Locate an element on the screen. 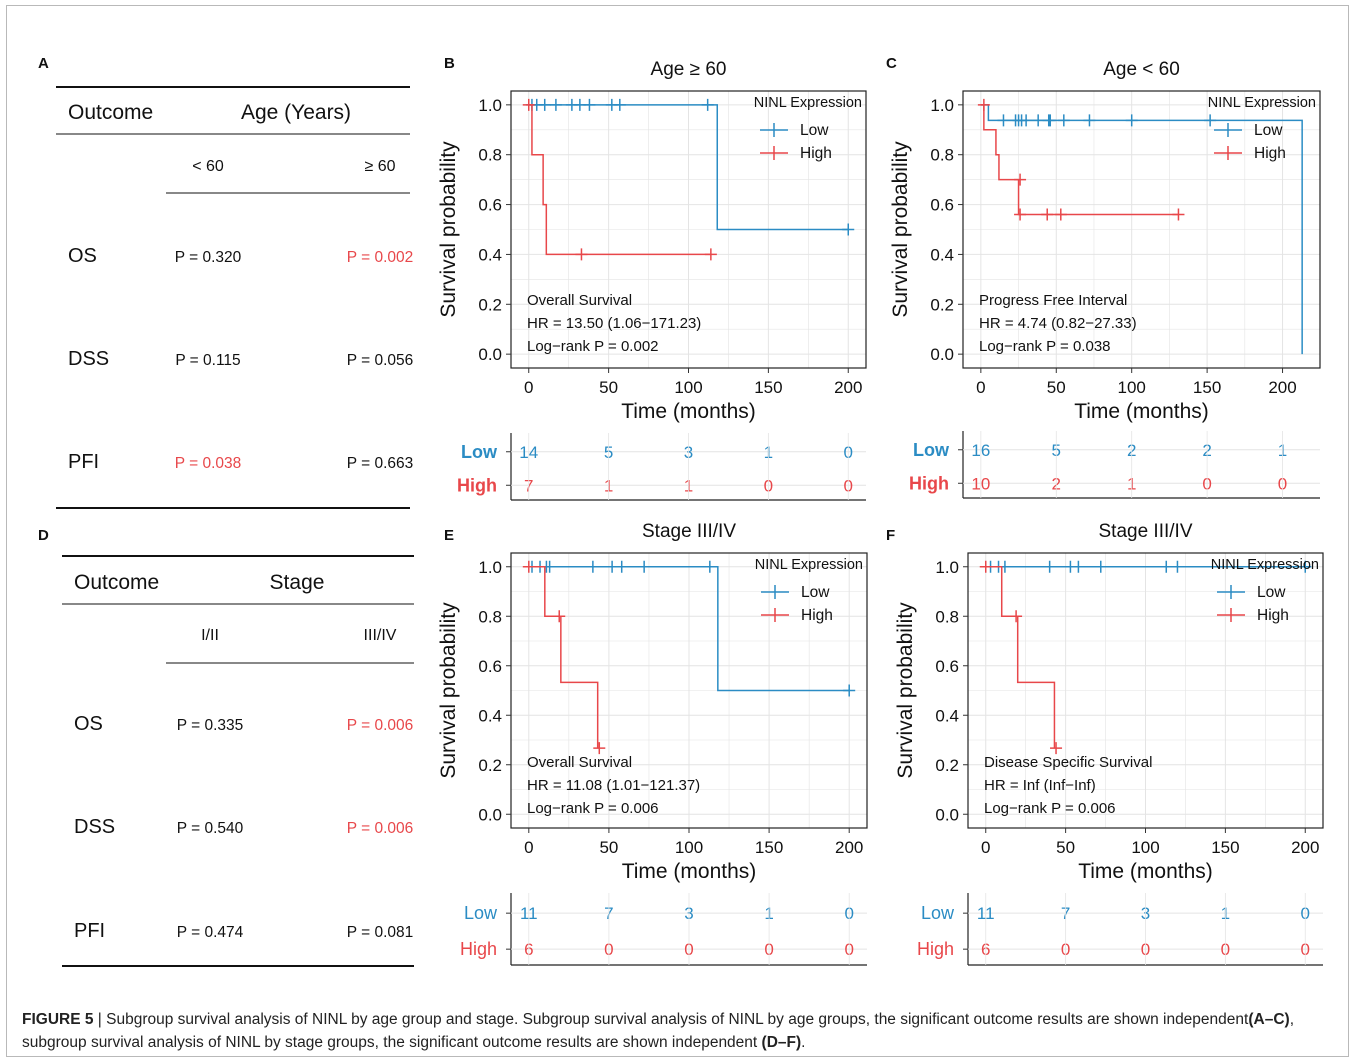  legend-label-low: Low is located at coordinates (814, 130).